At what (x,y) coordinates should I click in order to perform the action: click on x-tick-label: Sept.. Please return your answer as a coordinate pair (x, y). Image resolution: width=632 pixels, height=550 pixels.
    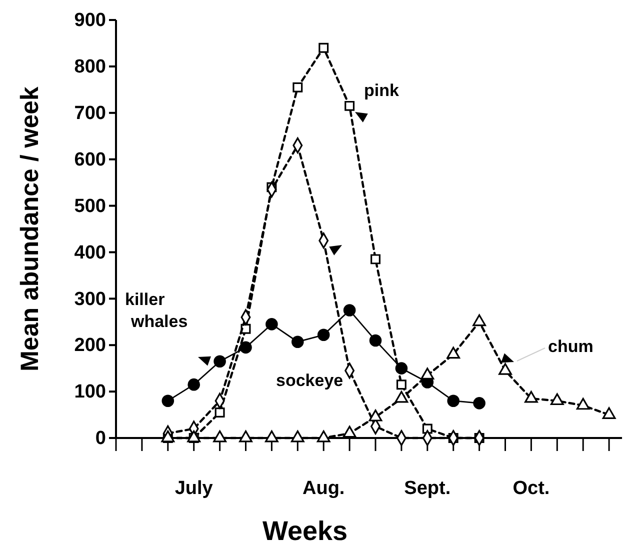
    Looking at the image, I should click on (427, 488).